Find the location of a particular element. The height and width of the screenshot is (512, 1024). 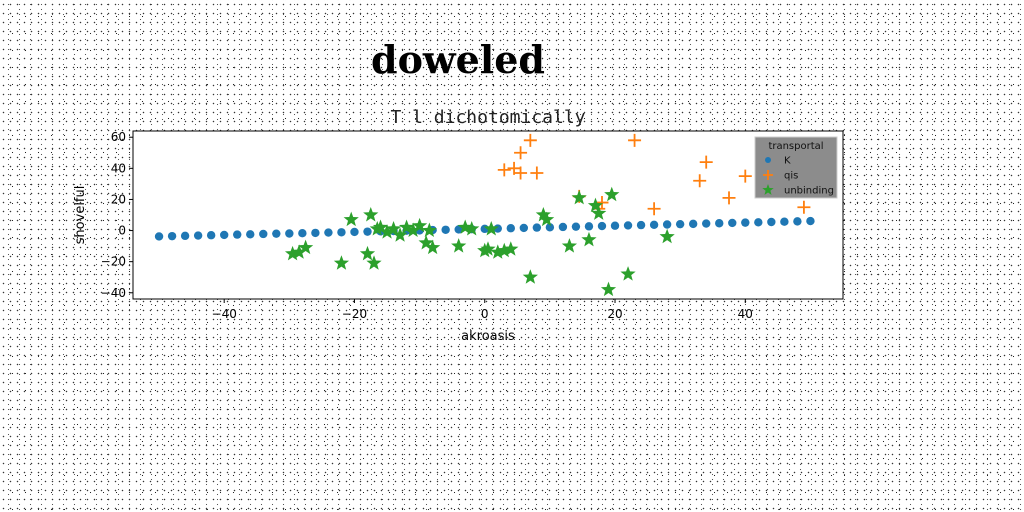

y-axis-label: shovelful is located at coordinates (80, 215).